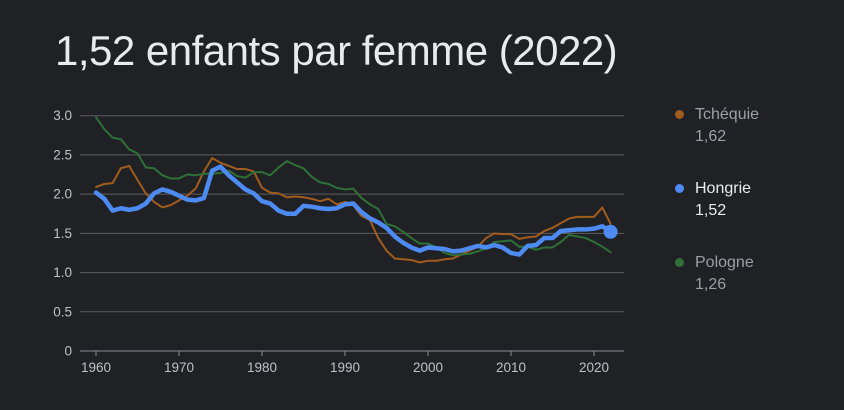  I want to click on legend-label-tchequie: Tchéquie, so click(727, 114).